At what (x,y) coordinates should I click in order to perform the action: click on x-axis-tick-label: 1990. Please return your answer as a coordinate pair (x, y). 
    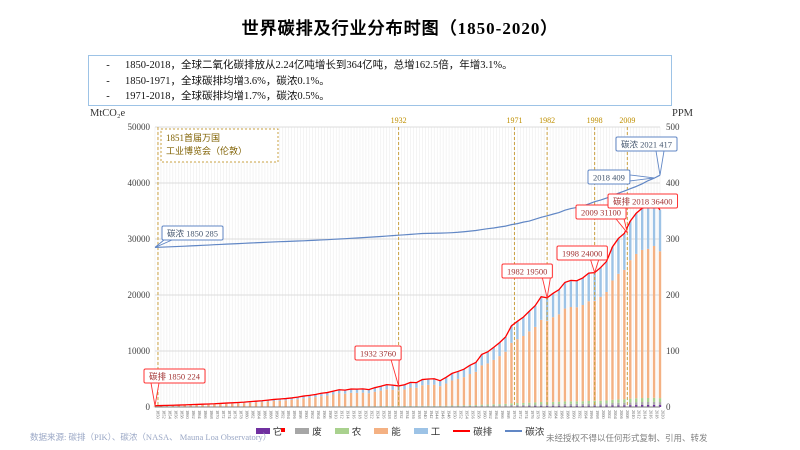
    Looking at the image, I should click on (573, 414).